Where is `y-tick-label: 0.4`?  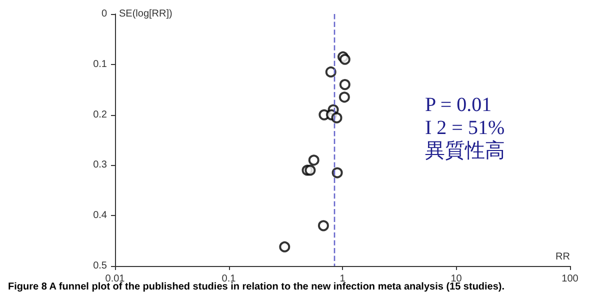 y-tick-label: 0.4 is located at coordinates (100, 216).